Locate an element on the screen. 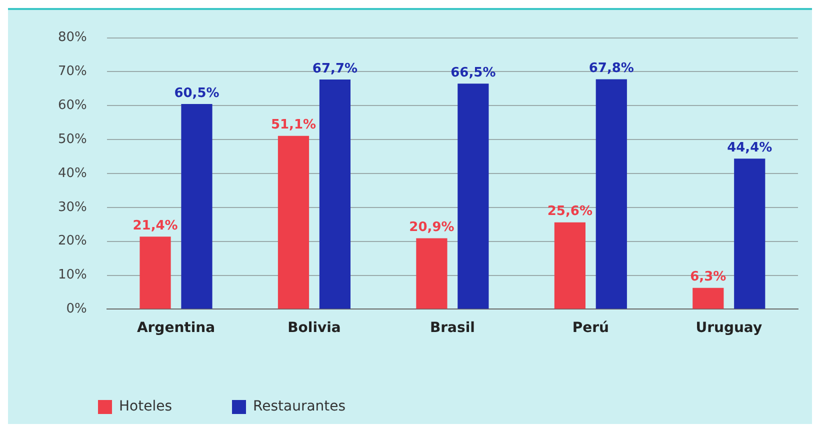  y-tick-label: 70% is located at coordinates (72, 72).